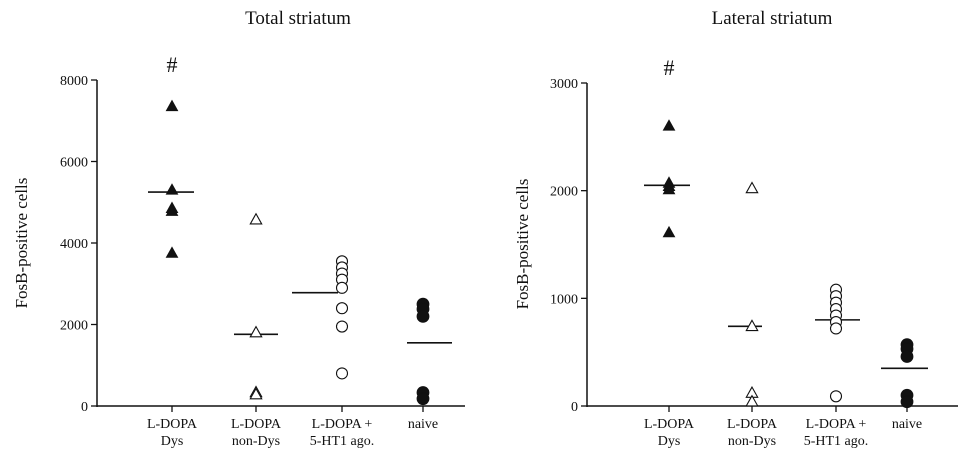 The image size is (964, 456). I want to click on chart1-y-axis-label: FosB-positive cells, so click(21, 243).